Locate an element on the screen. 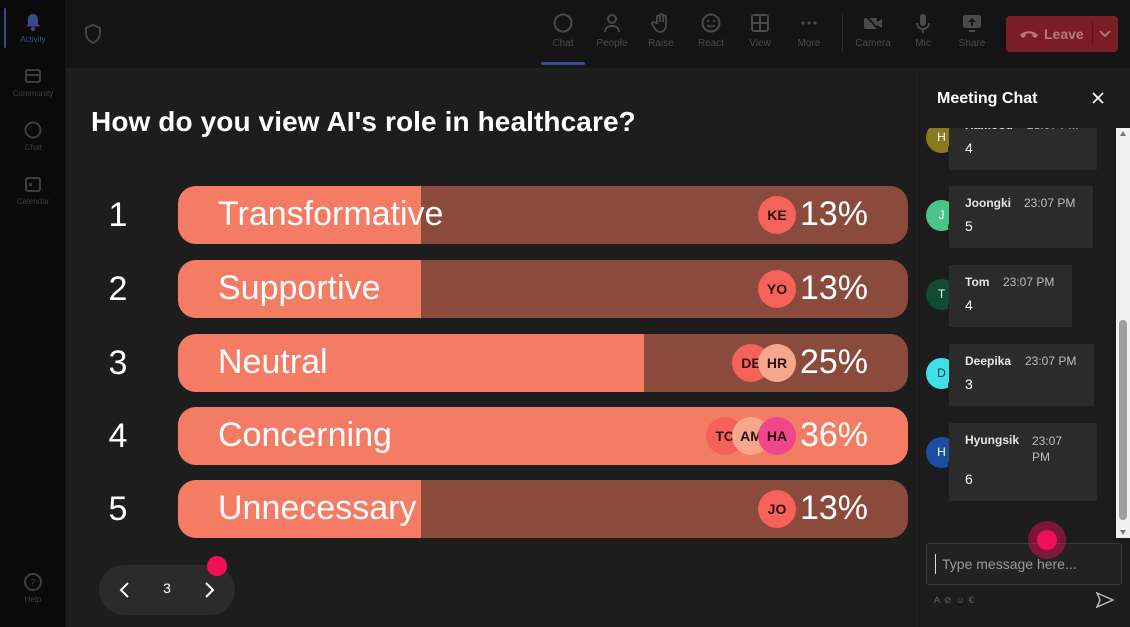  option-bar: Supportive YO 13% is located at coordinates (543, 289).